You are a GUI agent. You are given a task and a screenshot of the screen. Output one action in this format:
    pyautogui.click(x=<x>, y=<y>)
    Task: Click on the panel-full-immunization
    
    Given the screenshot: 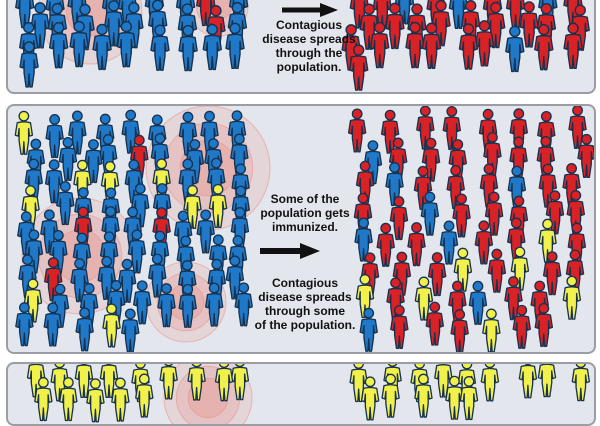 What is the action you would take?
    pyautogui.click(x=301, y=394)
    